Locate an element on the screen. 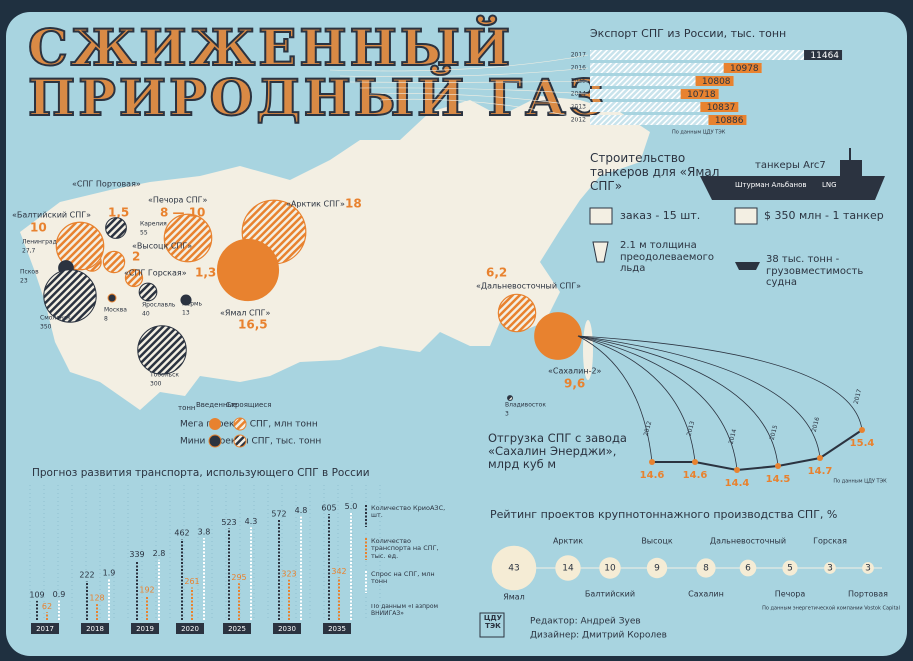 The height and width of the screenshot is (661, 913). tanker-fact-box: заказ - 15 шт. is located at coordinates (660, 216).